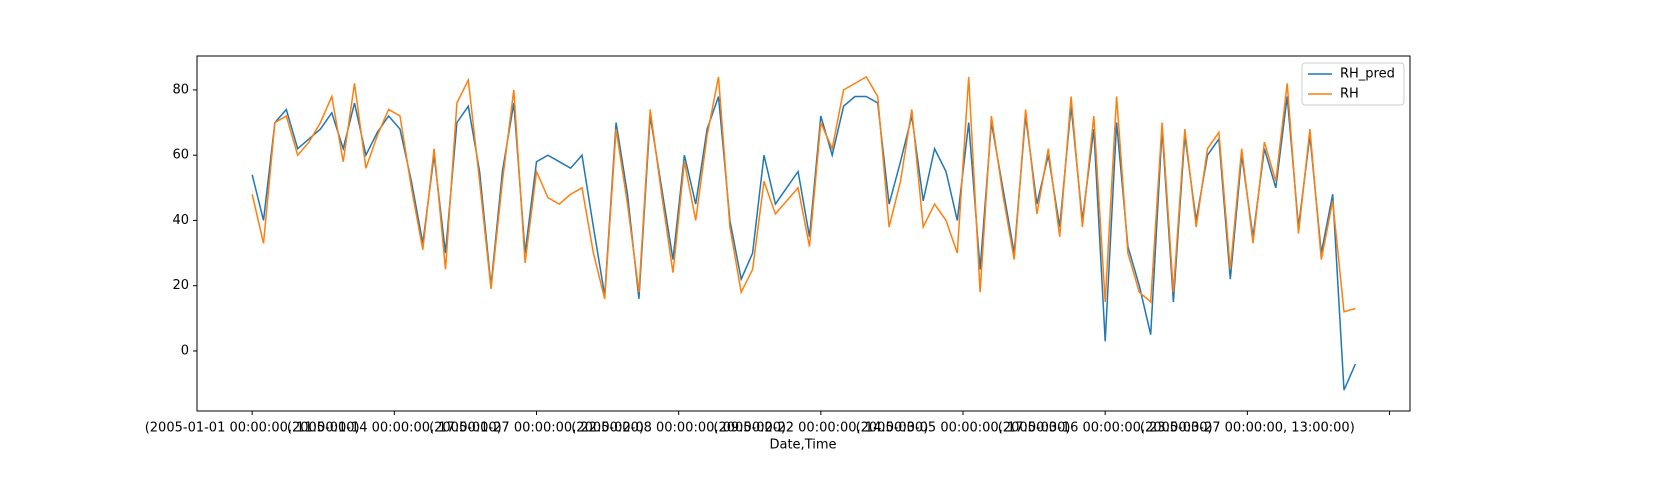  Describe the element at coordinates (394, 428) in the screenshot. I see `x-tick-label: (2005-01-14 00:00:00, 17:00:00)` at that location.